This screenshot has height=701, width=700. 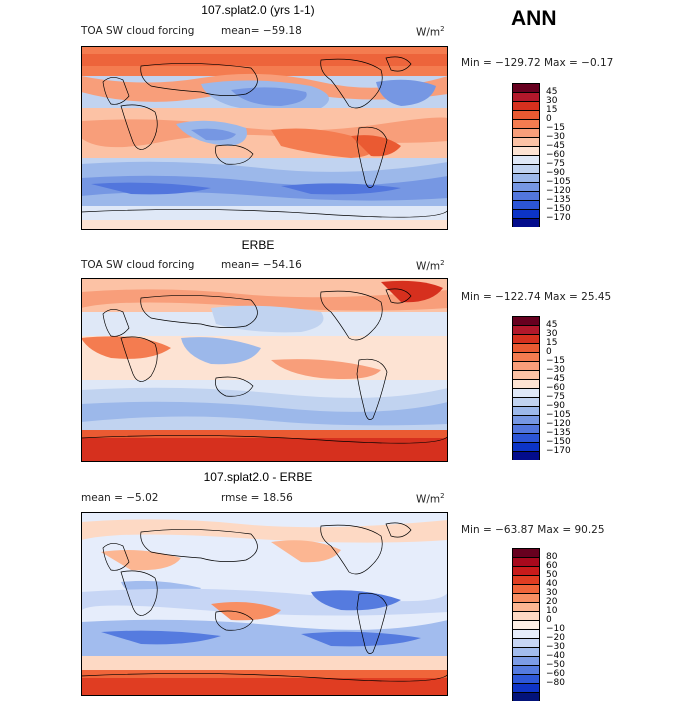 What do you see at coordinates (120, 498) in the screenshot?
I see `panel3-mean: mean = −5.02` at bounding box center [120, 498].